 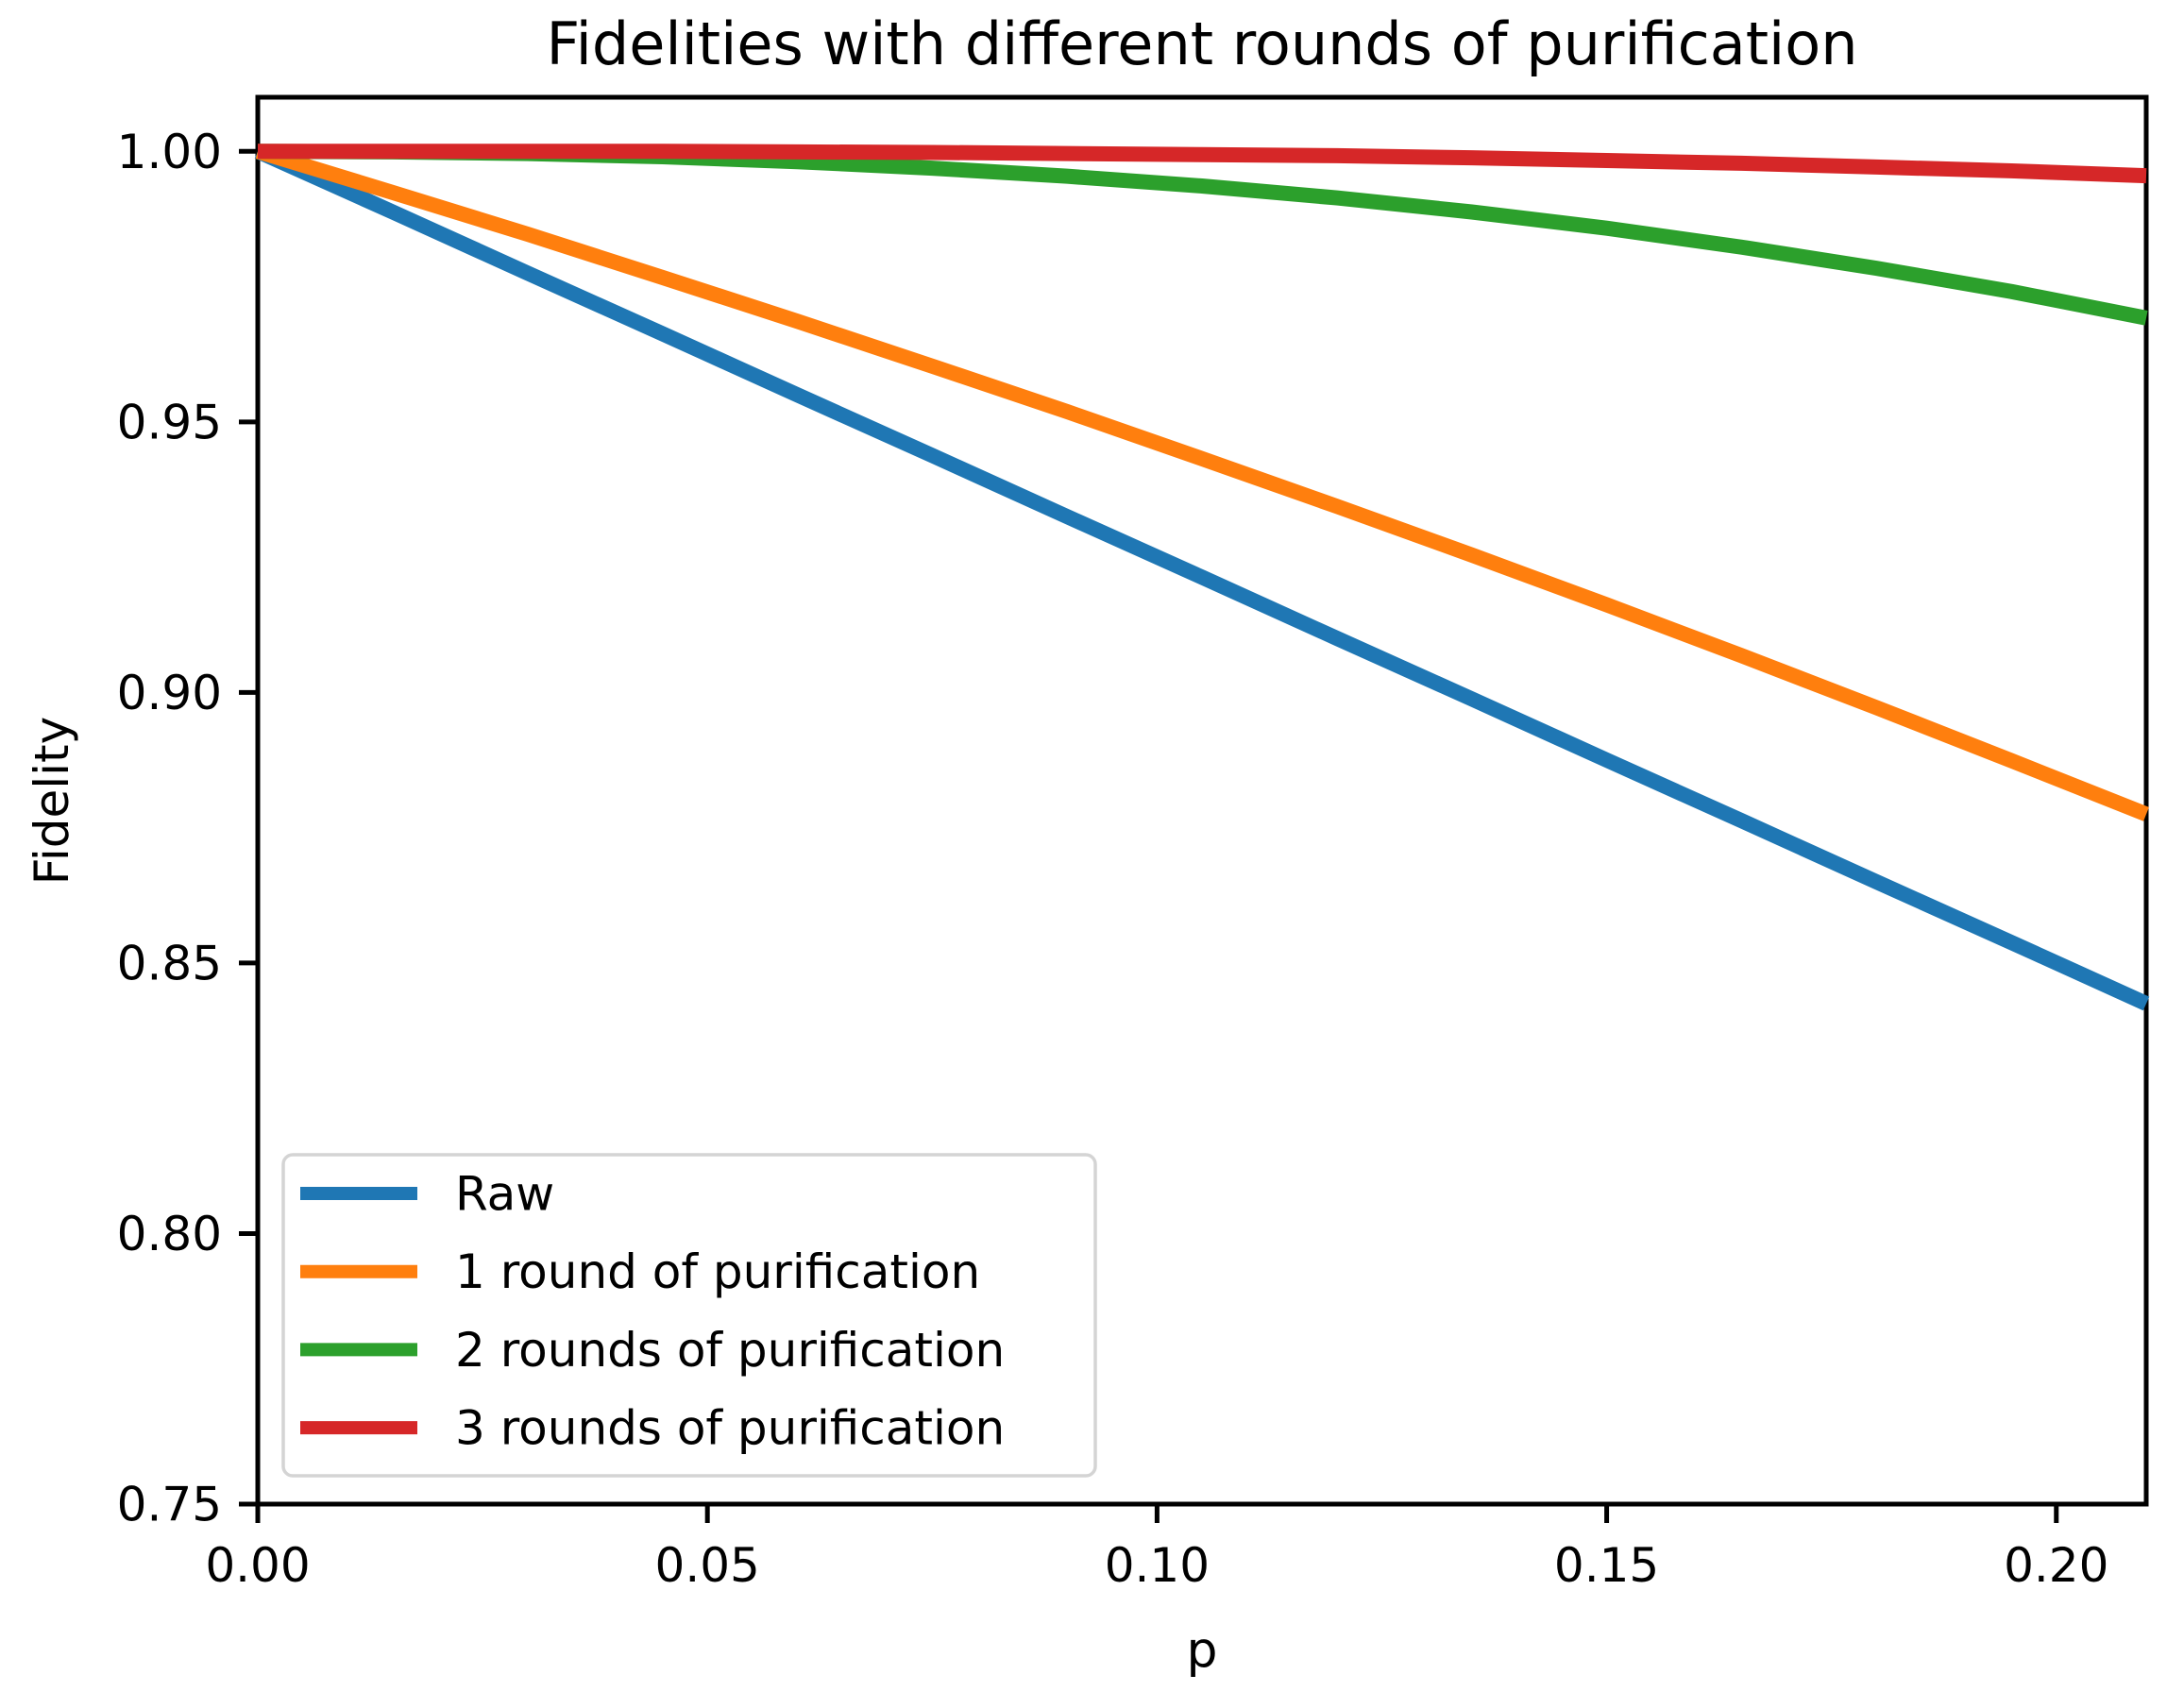 What do you see at coordinates (169, 693) in the screenshot?
I see `y-tick-label: 0.90` at bounding box center [169, 693].